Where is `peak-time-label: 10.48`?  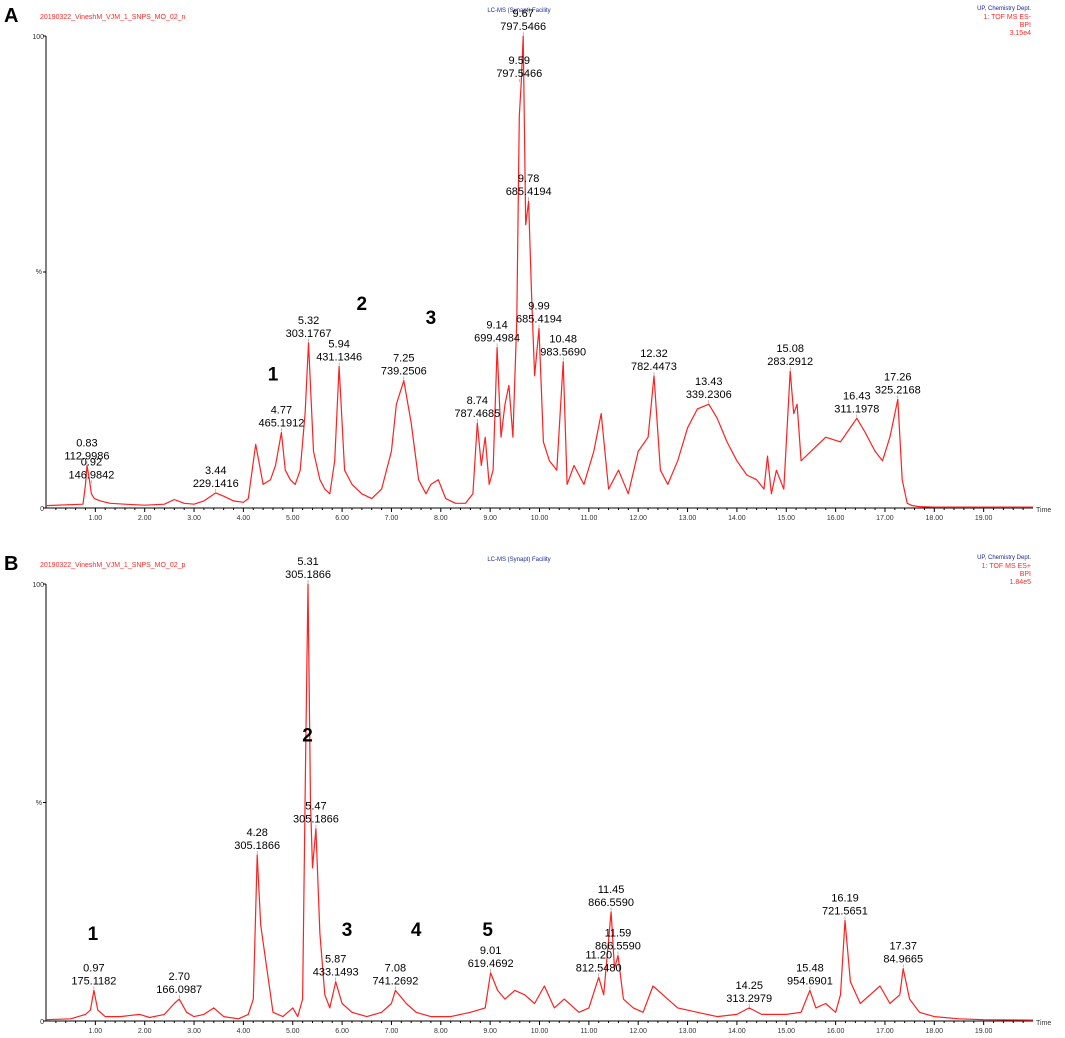
peak-time-label: 10.48 is located at coordinates (563, 340).